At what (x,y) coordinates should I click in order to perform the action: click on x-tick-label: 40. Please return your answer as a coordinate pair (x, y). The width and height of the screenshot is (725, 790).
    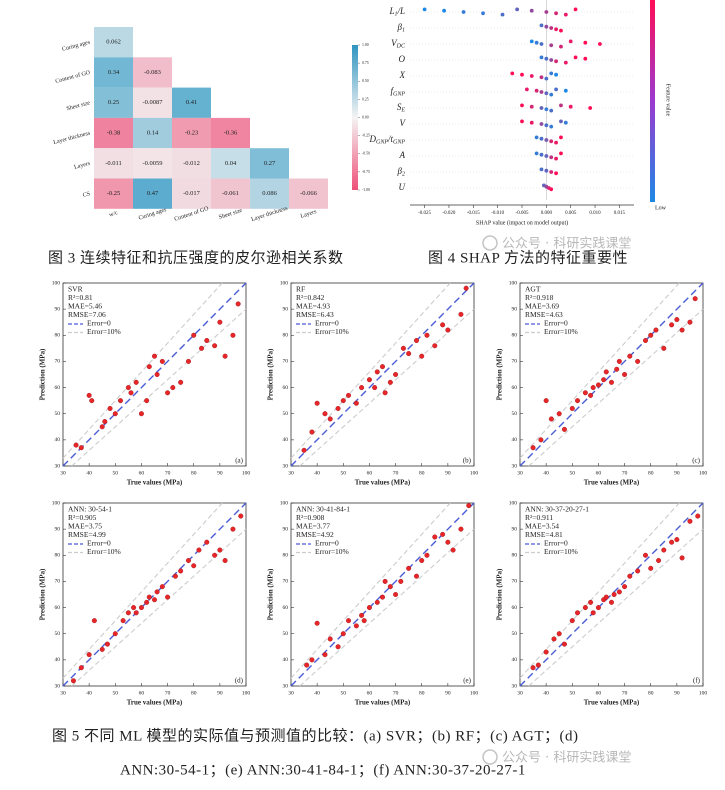
    Looking at the image, I should click on (89, 693).